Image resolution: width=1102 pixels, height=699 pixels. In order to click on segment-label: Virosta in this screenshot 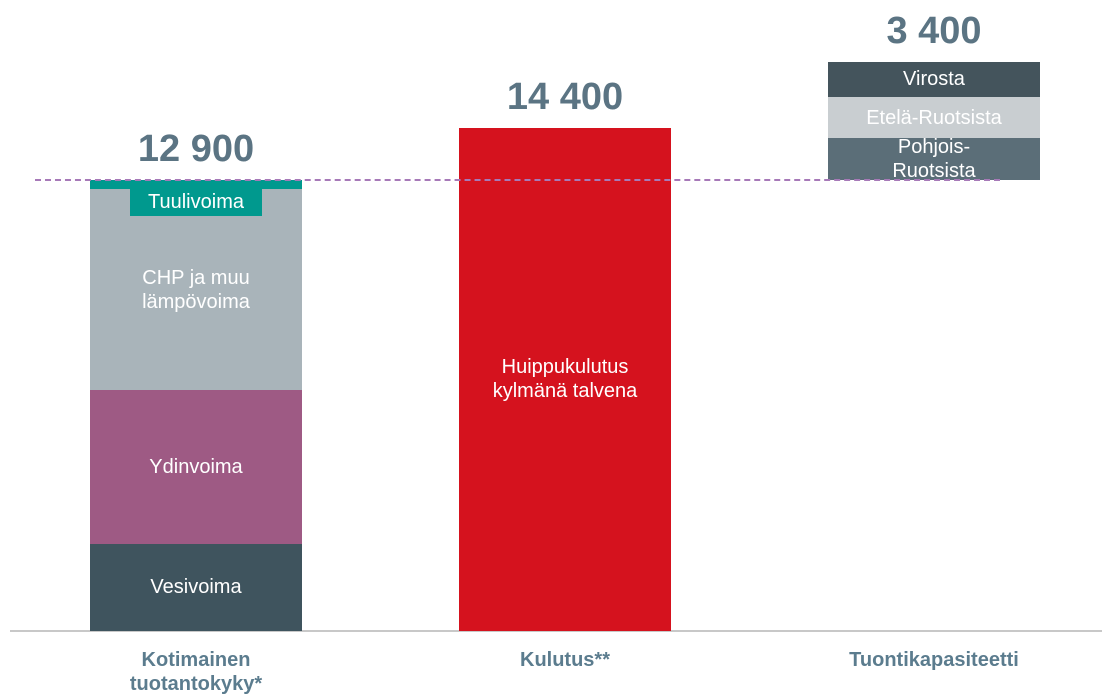, I will do `click(934, 79)`.